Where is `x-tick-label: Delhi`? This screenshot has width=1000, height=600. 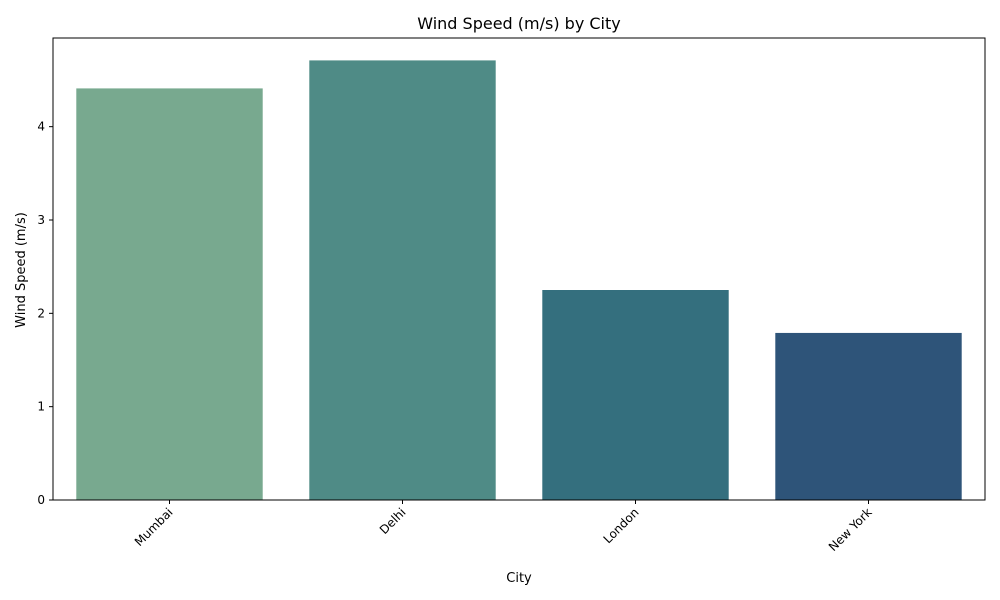
x-tick-label: Delhi is located at coordinates (393, 521).